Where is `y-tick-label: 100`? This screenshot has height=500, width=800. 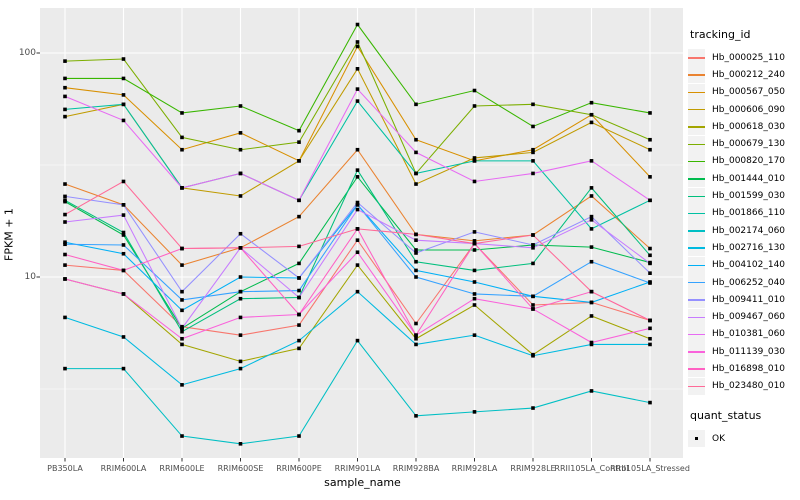
y-tick-label: 100 is located at coordinates (27, 53).